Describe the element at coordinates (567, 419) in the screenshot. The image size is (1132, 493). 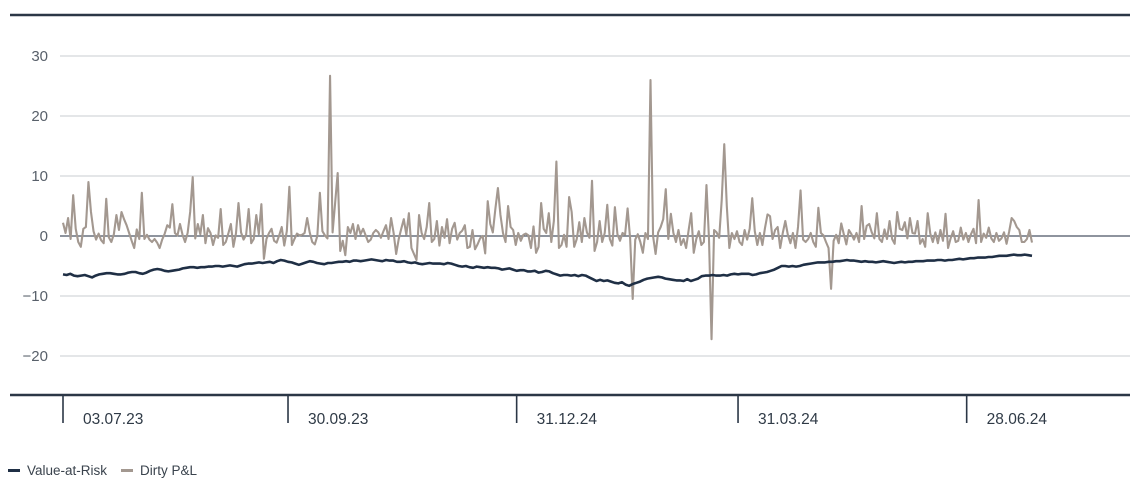
I see `x-tick-label: 31.12.24` at that location.